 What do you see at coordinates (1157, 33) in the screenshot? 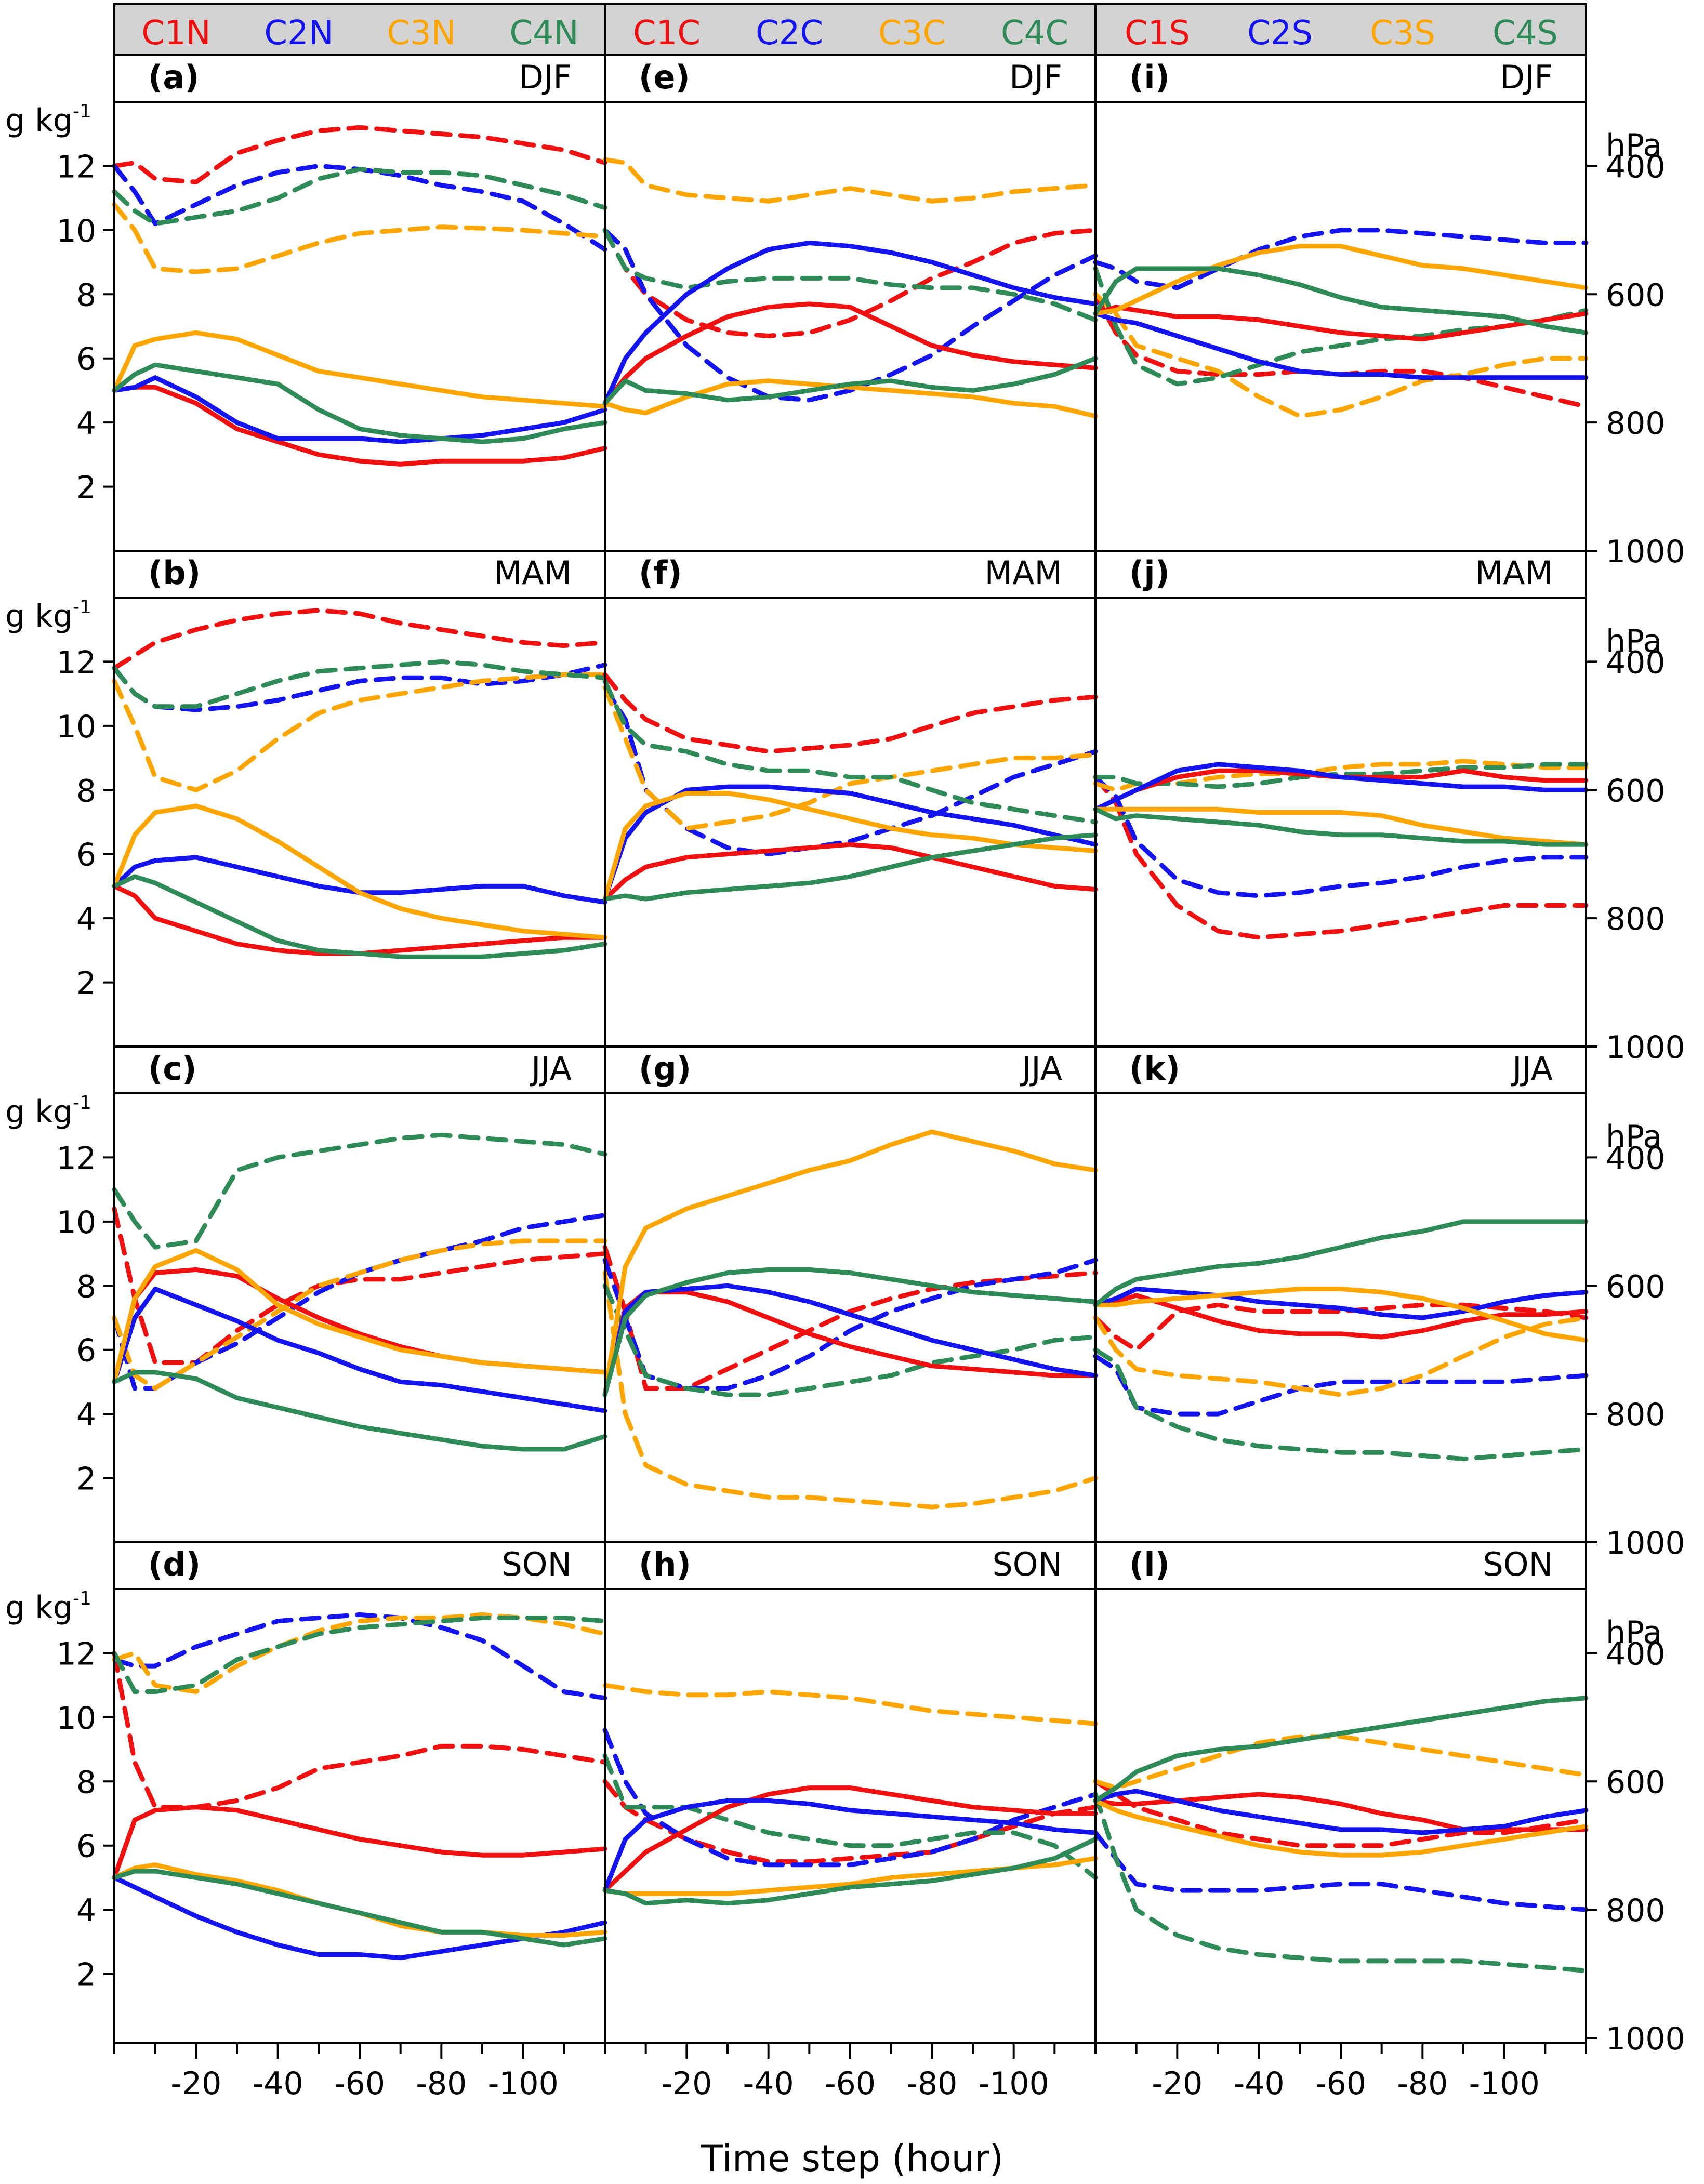
I see `legend-label: C1S` at bounding box center [1157, 33].